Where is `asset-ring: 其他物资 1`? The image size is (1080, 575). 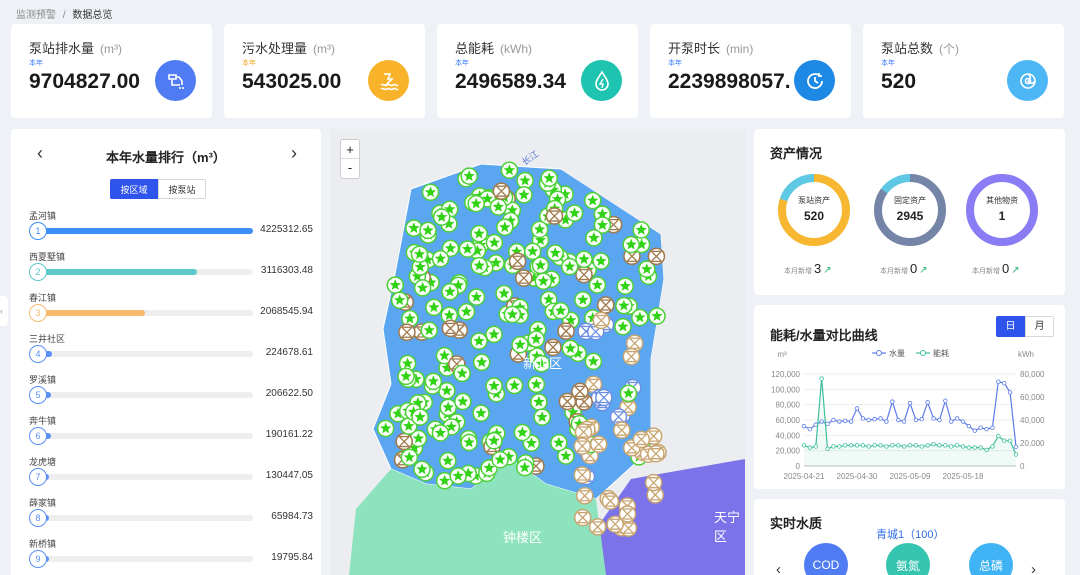 asset-ring: 其他物资 1 is located at coordinates (1002, 210).